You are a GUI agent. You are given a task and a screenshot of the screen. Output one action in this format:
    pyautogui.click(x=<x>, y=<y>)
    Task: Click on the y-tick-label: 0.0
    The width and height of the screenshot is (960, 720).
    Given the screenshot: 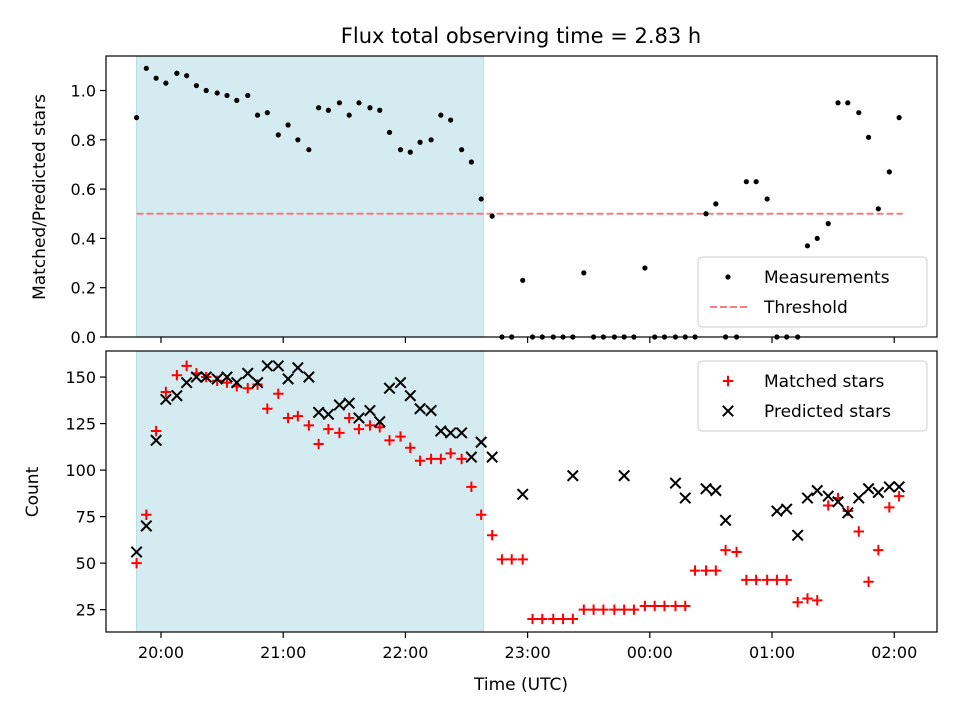 What is the action you would take?
    pyautogui.click(x=83, y=337)
    